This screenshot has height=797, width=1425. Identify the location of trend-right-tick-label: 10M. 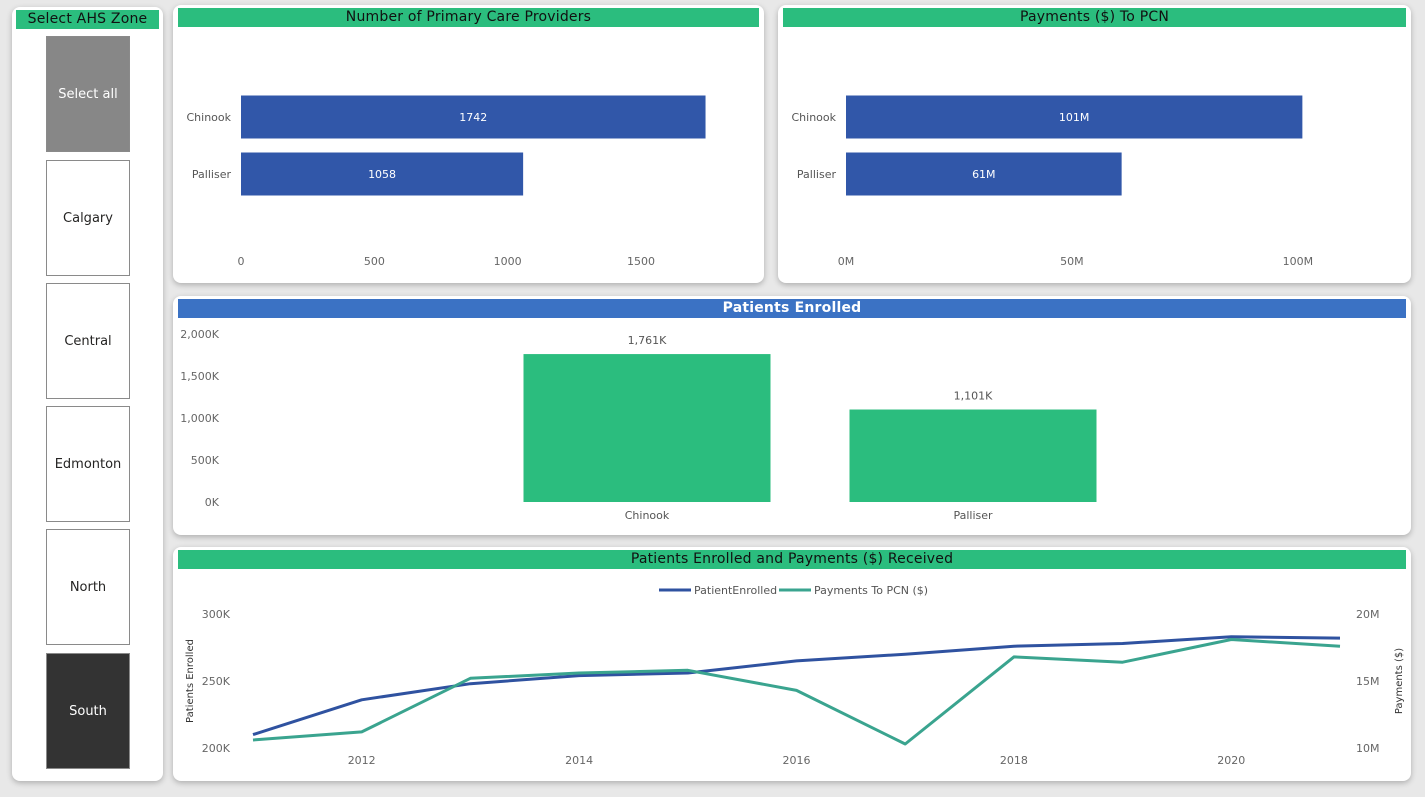
(1368, 748).